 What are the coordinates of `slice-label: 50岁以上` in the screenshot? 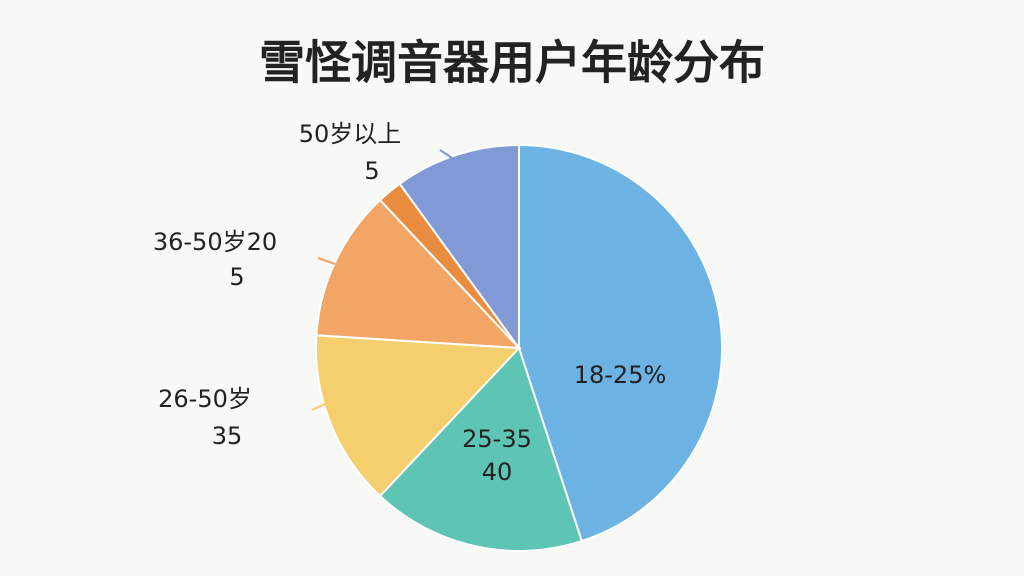 It's located at (350, 134).